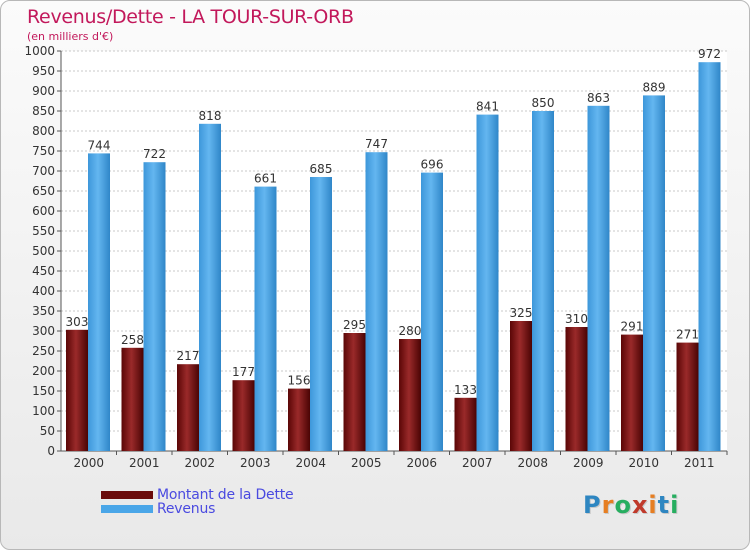  Describe the element at coordinates (376, 144) in the screenshot. I see `data-label-revenue: 747` at that location.